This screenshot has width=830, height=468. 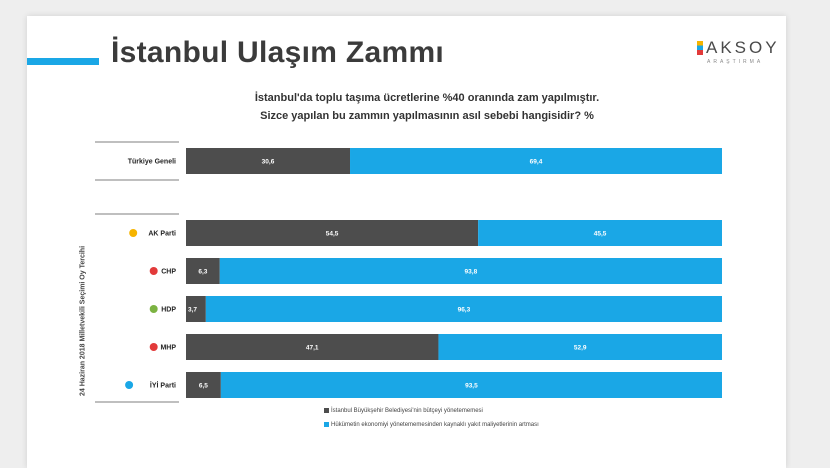 I want to click on category-label: AK Parti, so click(x=162, y=234).